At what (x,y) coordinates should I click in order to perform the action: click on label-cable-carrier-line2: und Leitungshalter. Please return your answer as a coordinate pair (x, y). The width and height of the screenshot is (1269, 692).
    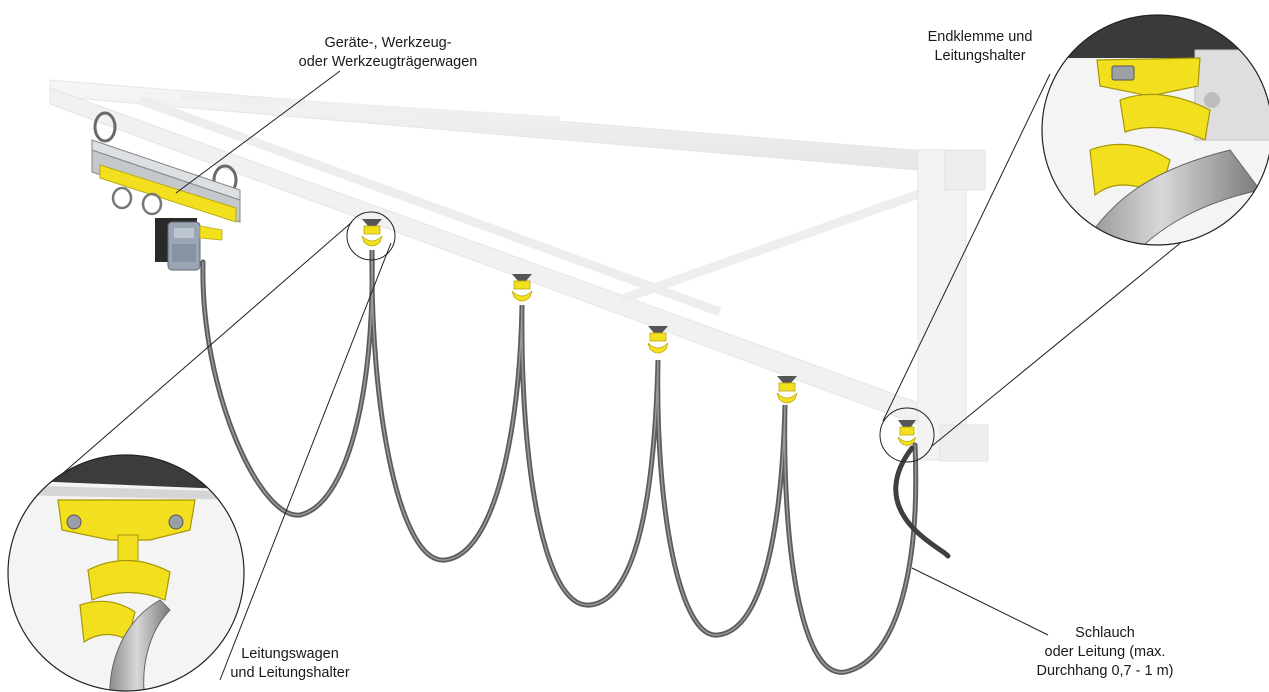
    Looking at the image, I should click on (290, 673).